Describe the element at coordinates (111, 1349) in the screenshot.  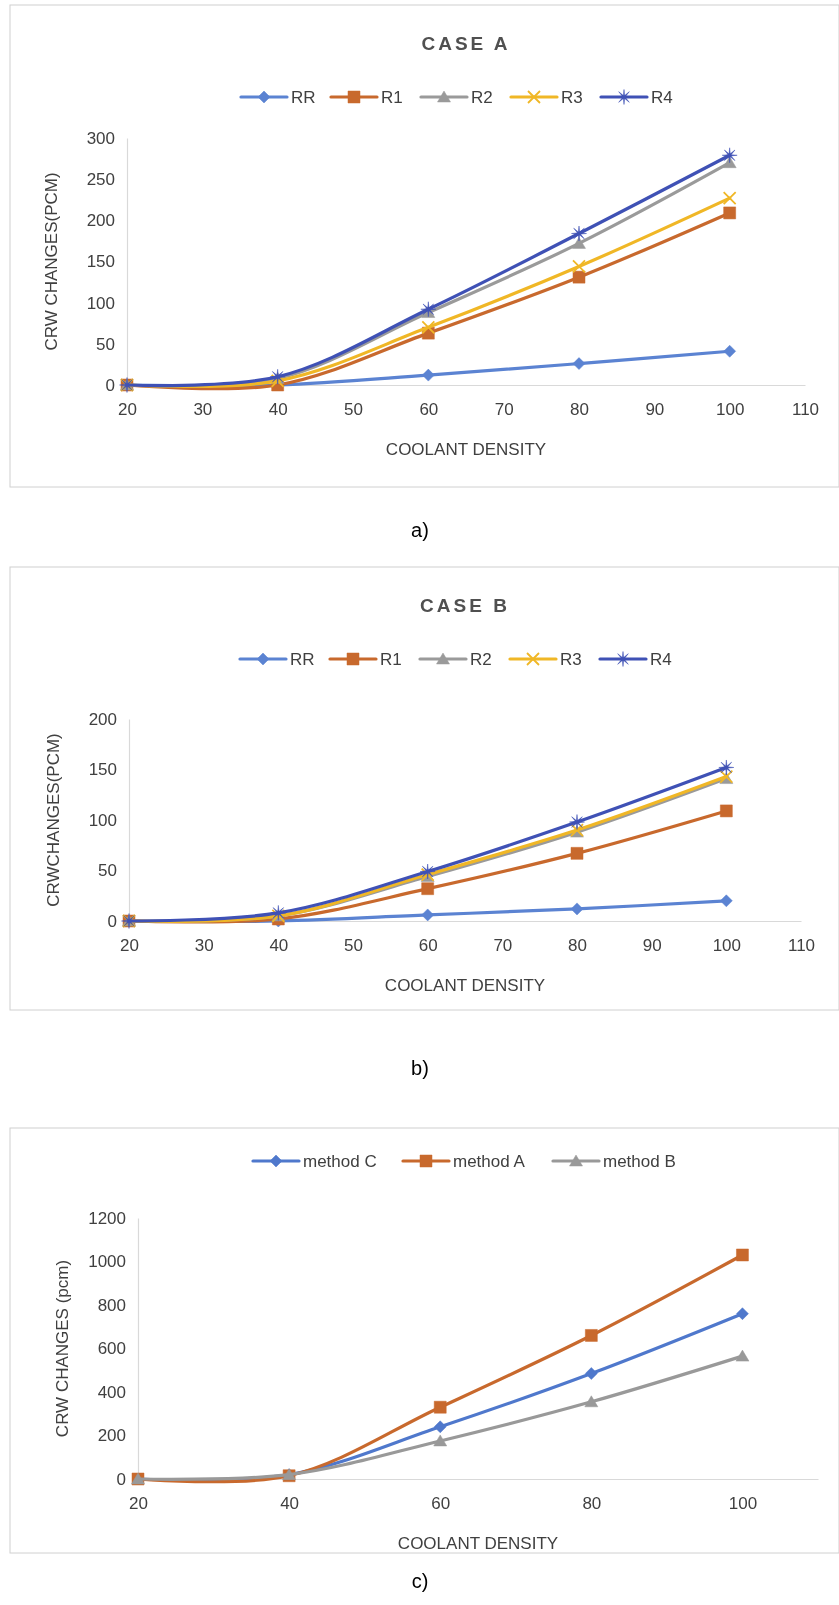
I see `y-tick-label: 600` at that location.